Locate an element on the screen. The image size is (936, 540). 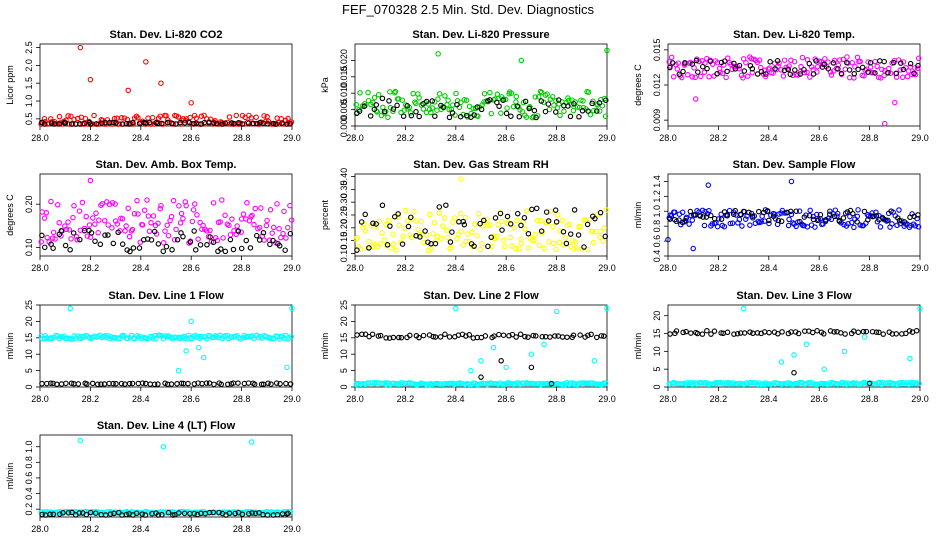
x-tick-label: 28.2 is located at coordinates (91, 138).